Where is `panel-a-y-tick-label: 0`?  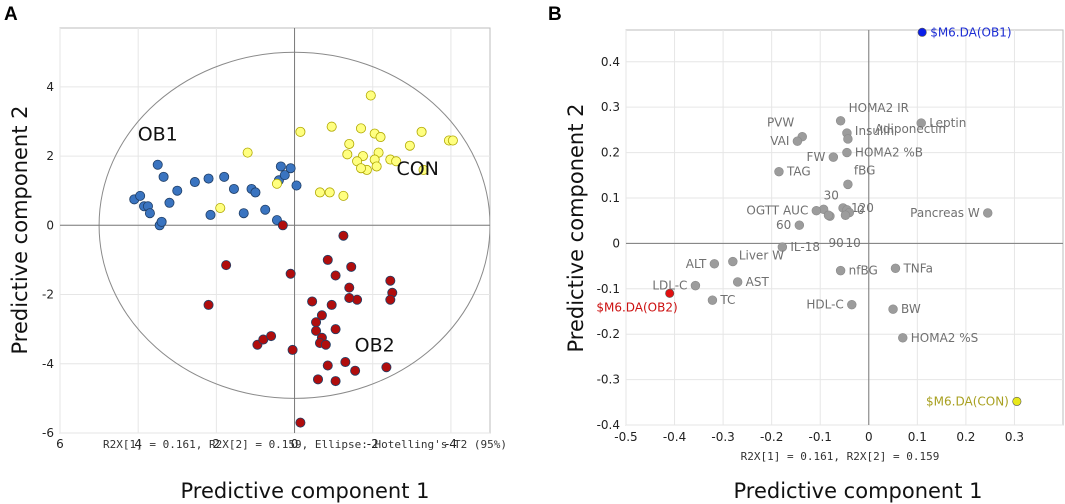 panel-a-y-tick-label: 0 is located at coordinates (50, 225).